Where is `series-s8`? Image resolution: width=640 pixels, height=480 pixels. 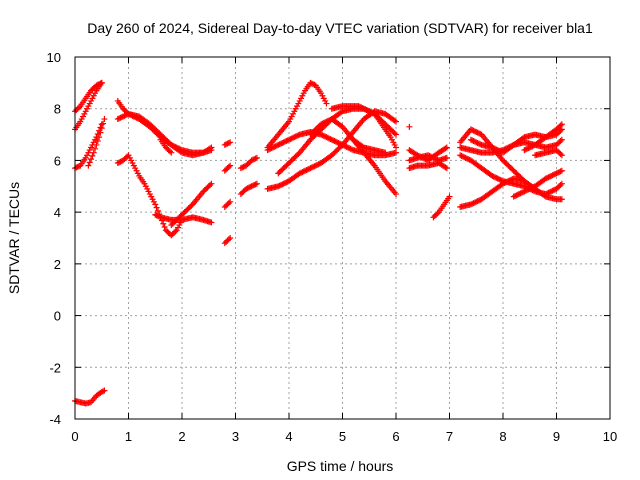 series-s8 is located at coordinates (149, 195).